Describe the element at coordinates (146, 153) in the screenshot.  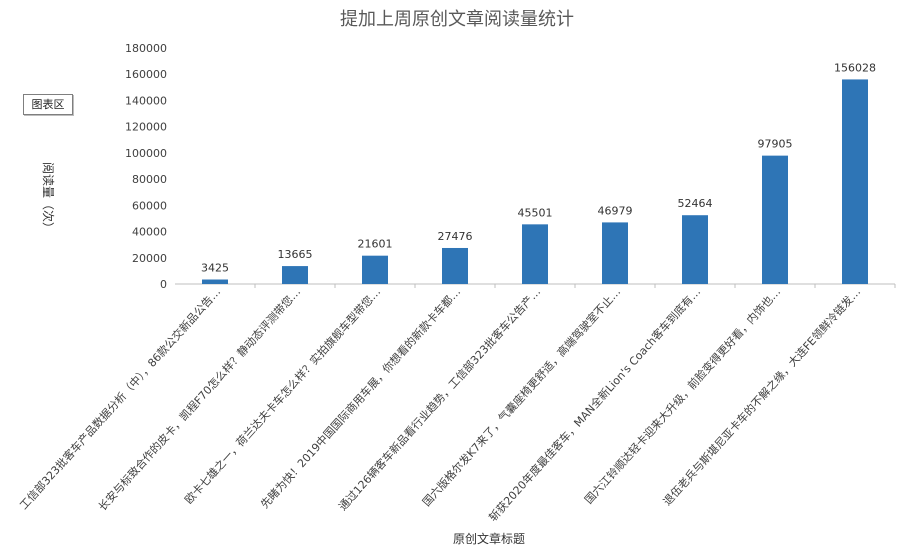
I see `y-tick-label: 100000` at that location.